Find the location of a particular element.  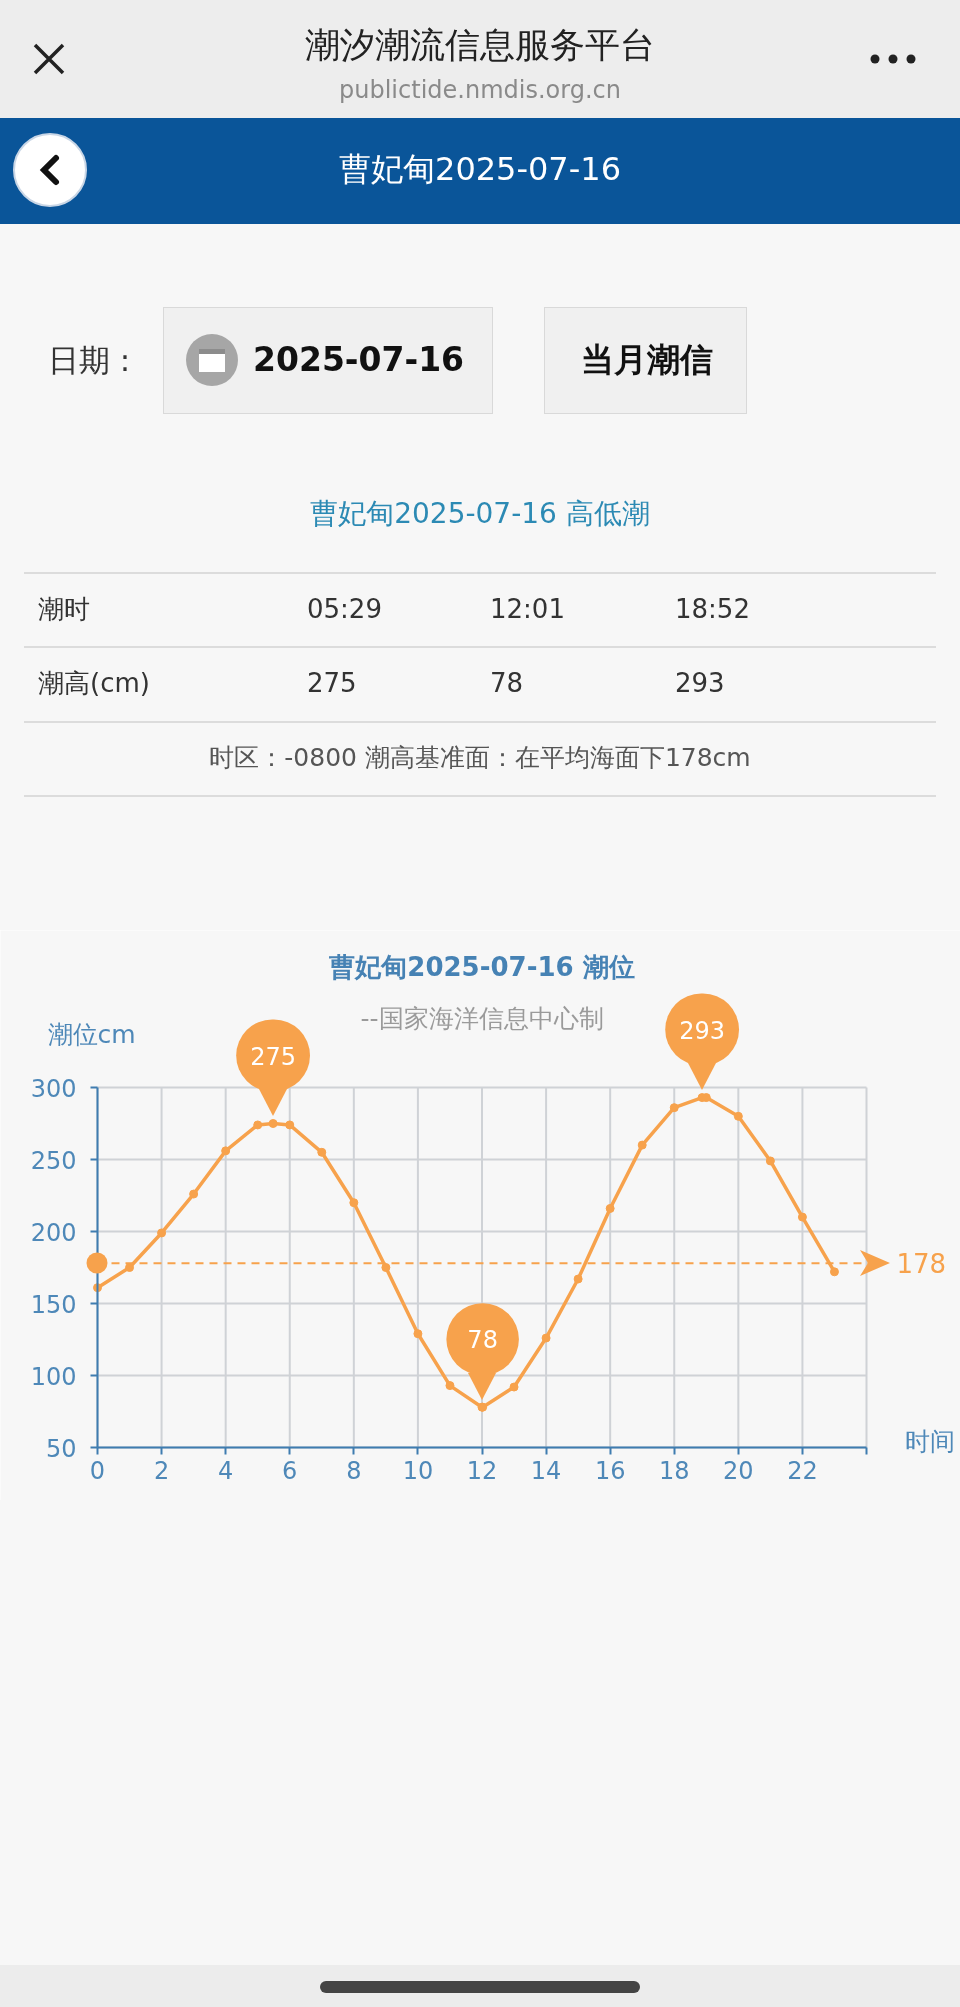

chart-subtitle: --国家海洋信息中心制 is located at coordinates (482, 1018).